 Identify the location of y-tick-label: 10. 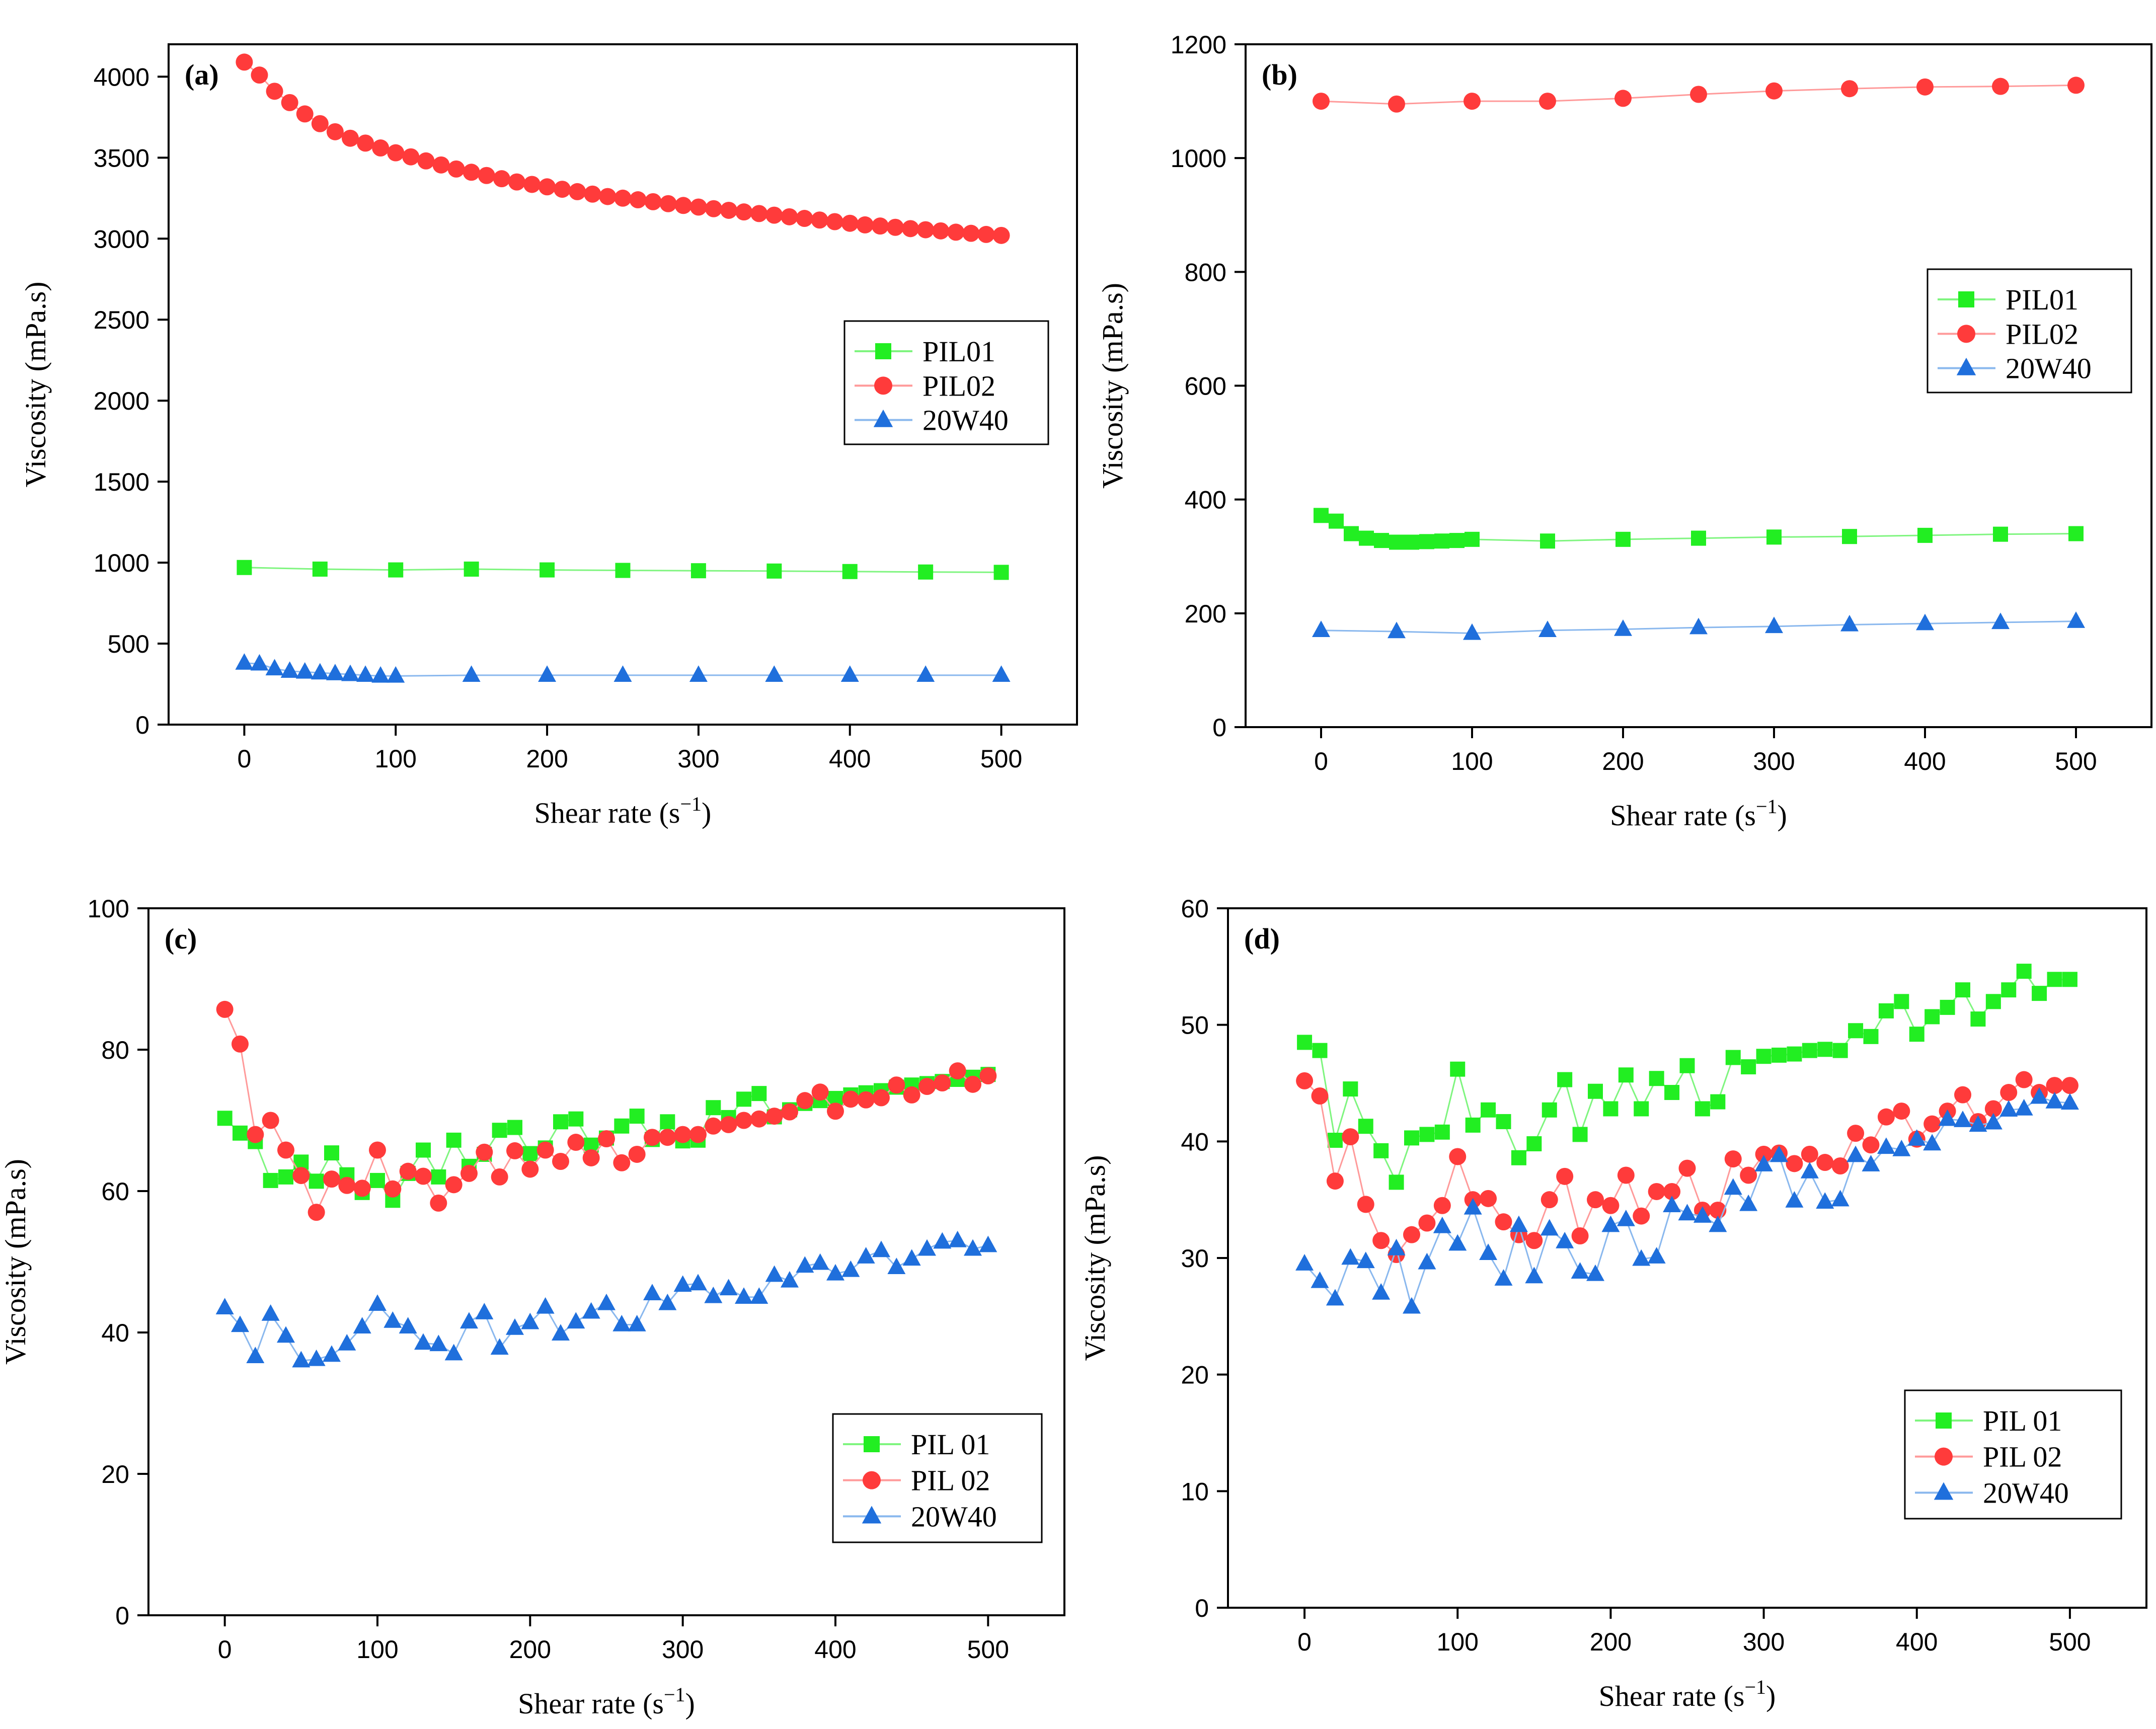
(1195, 1491).